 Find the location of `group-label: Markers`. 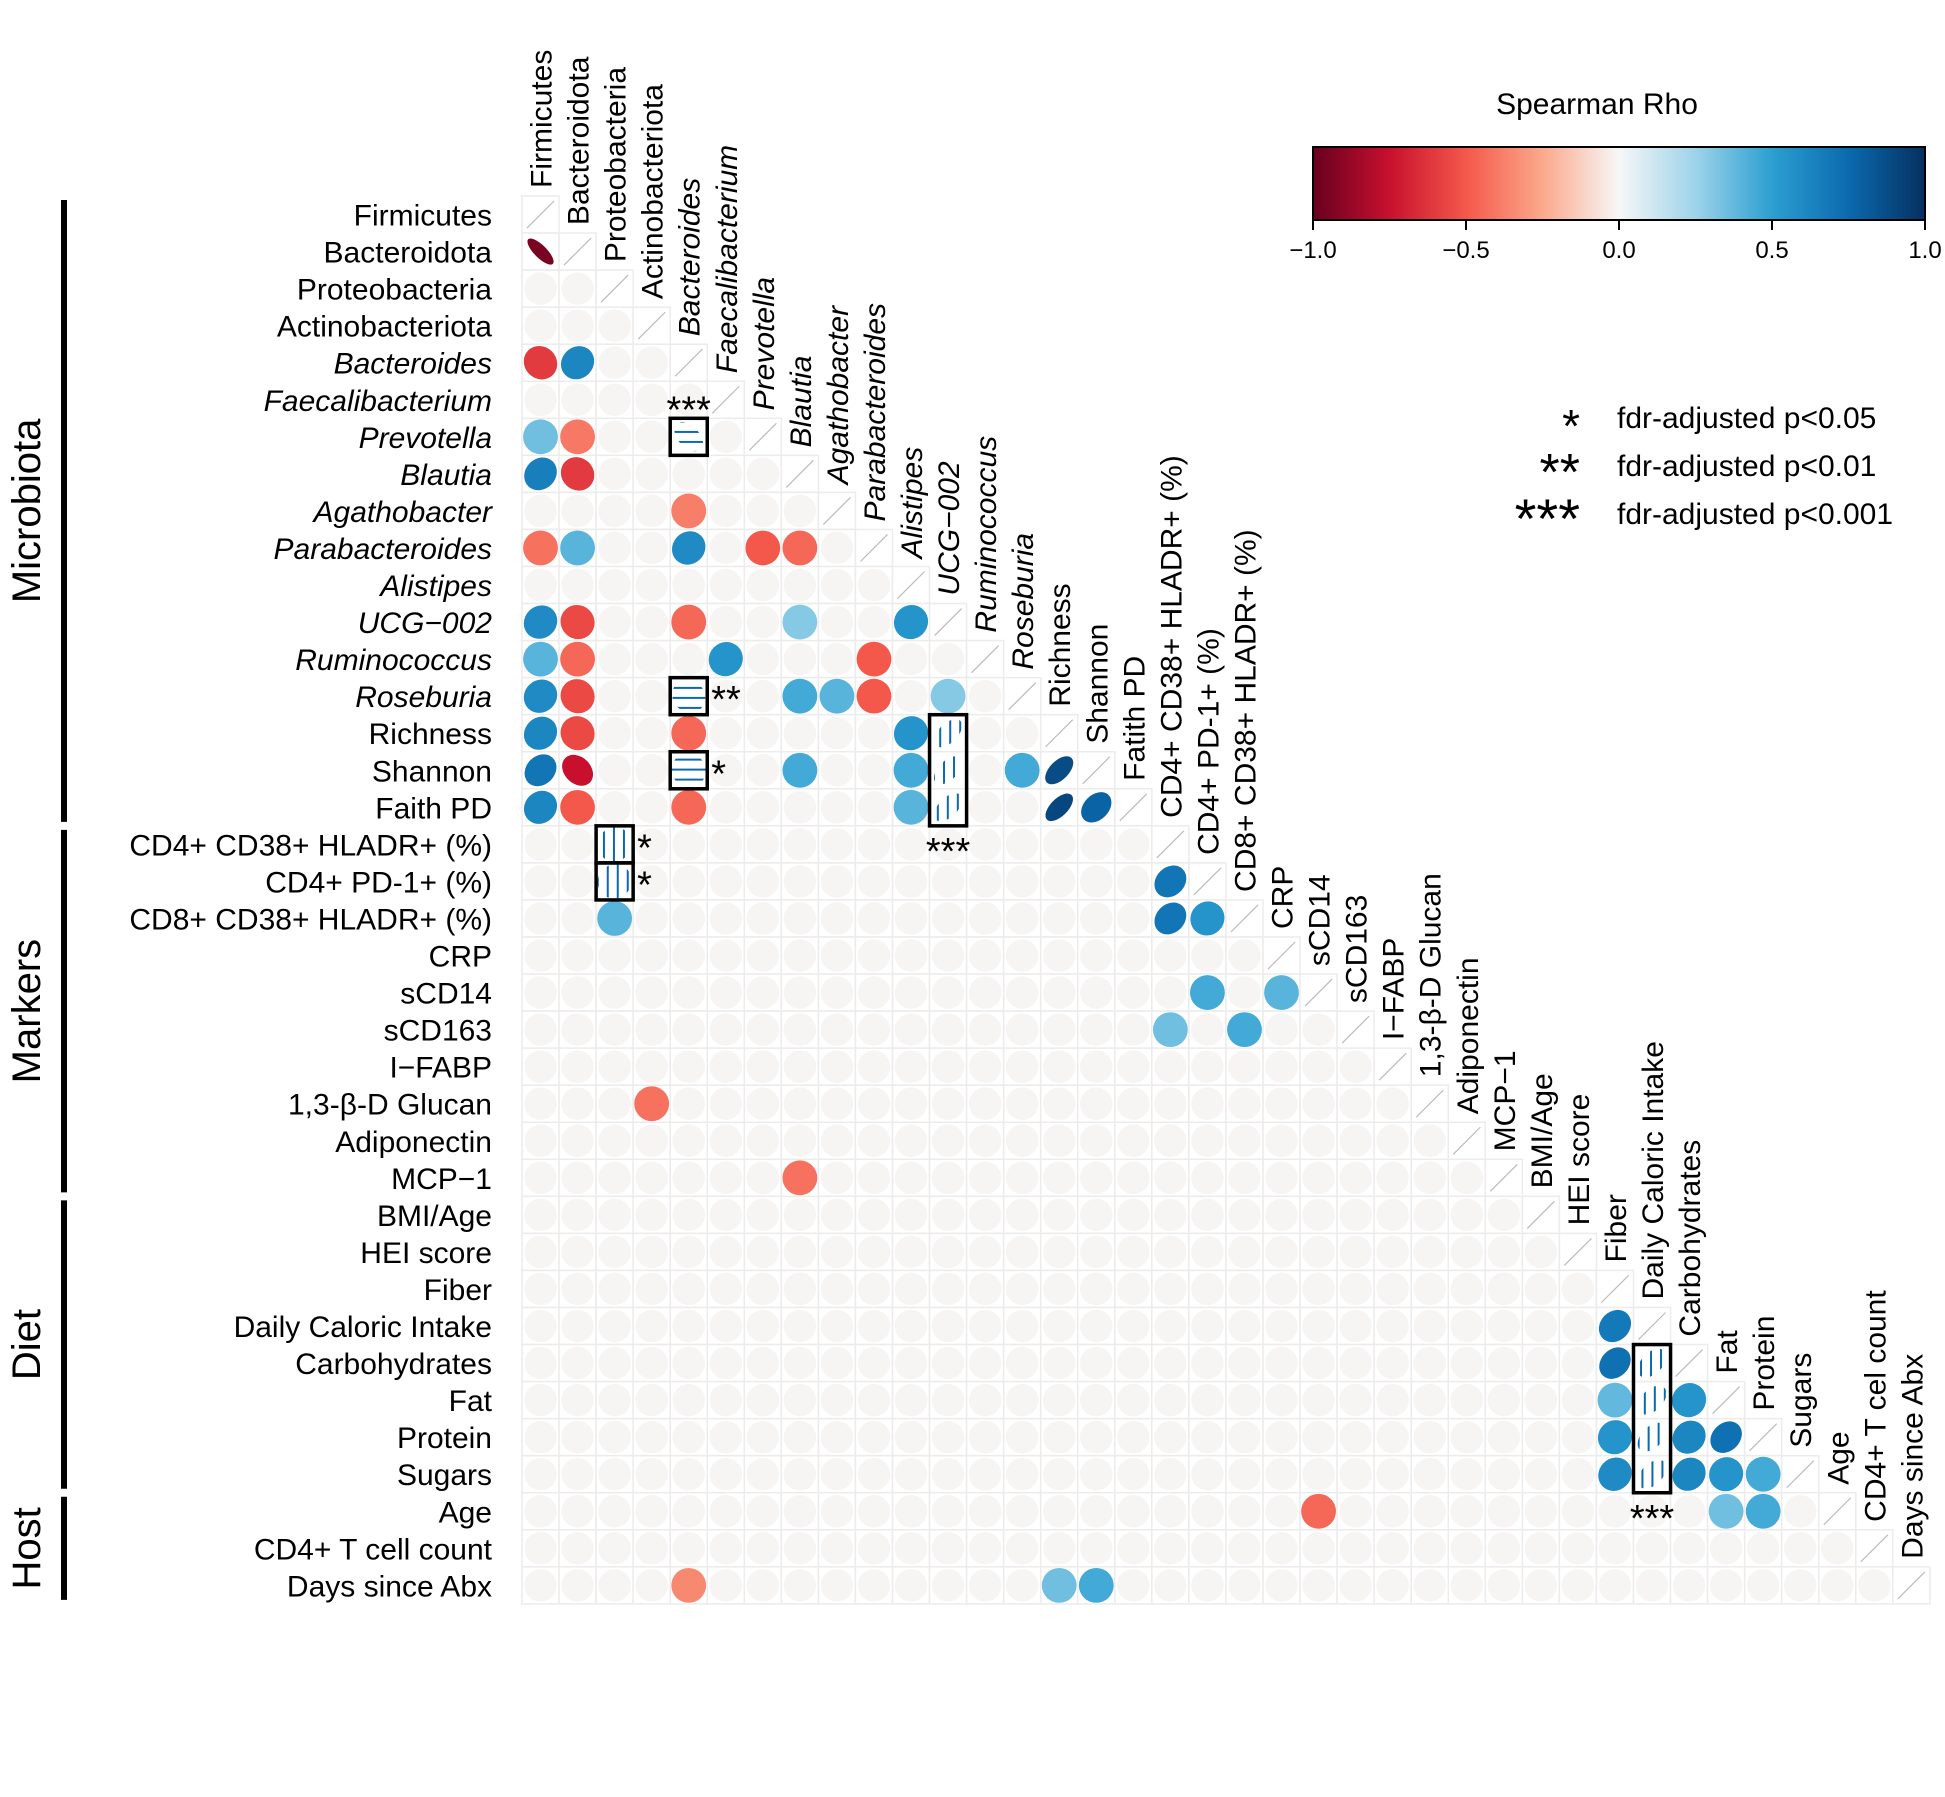

group-label: Markers is located at coordinates (27, 1011).